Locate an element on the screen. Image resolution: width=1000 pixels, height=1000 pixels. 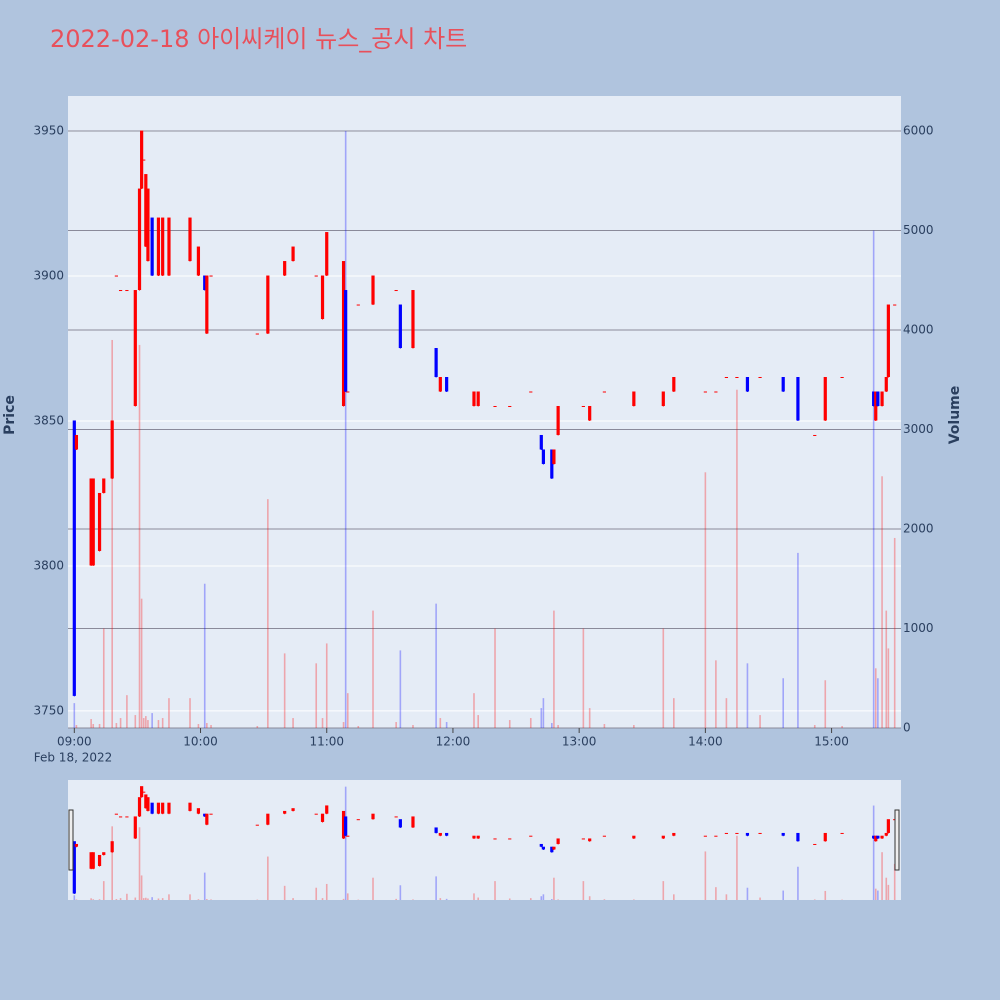
y-axis-label: Price is located at coordinates (10, 415).